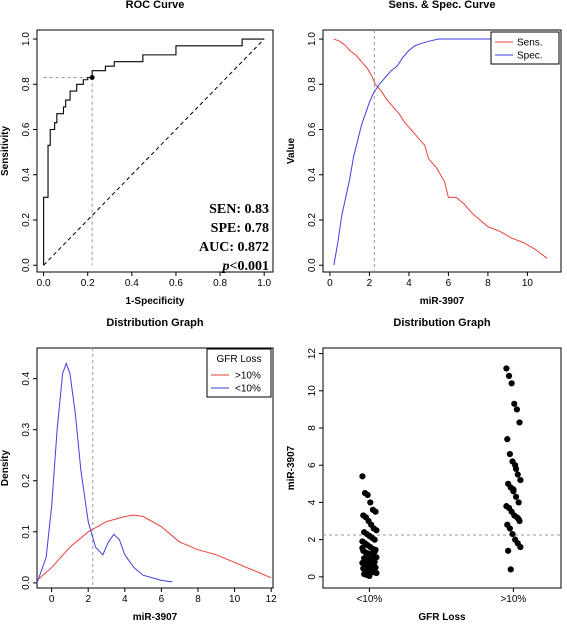  I want to click on x-tick-label-2: 2, so click(88, 599).